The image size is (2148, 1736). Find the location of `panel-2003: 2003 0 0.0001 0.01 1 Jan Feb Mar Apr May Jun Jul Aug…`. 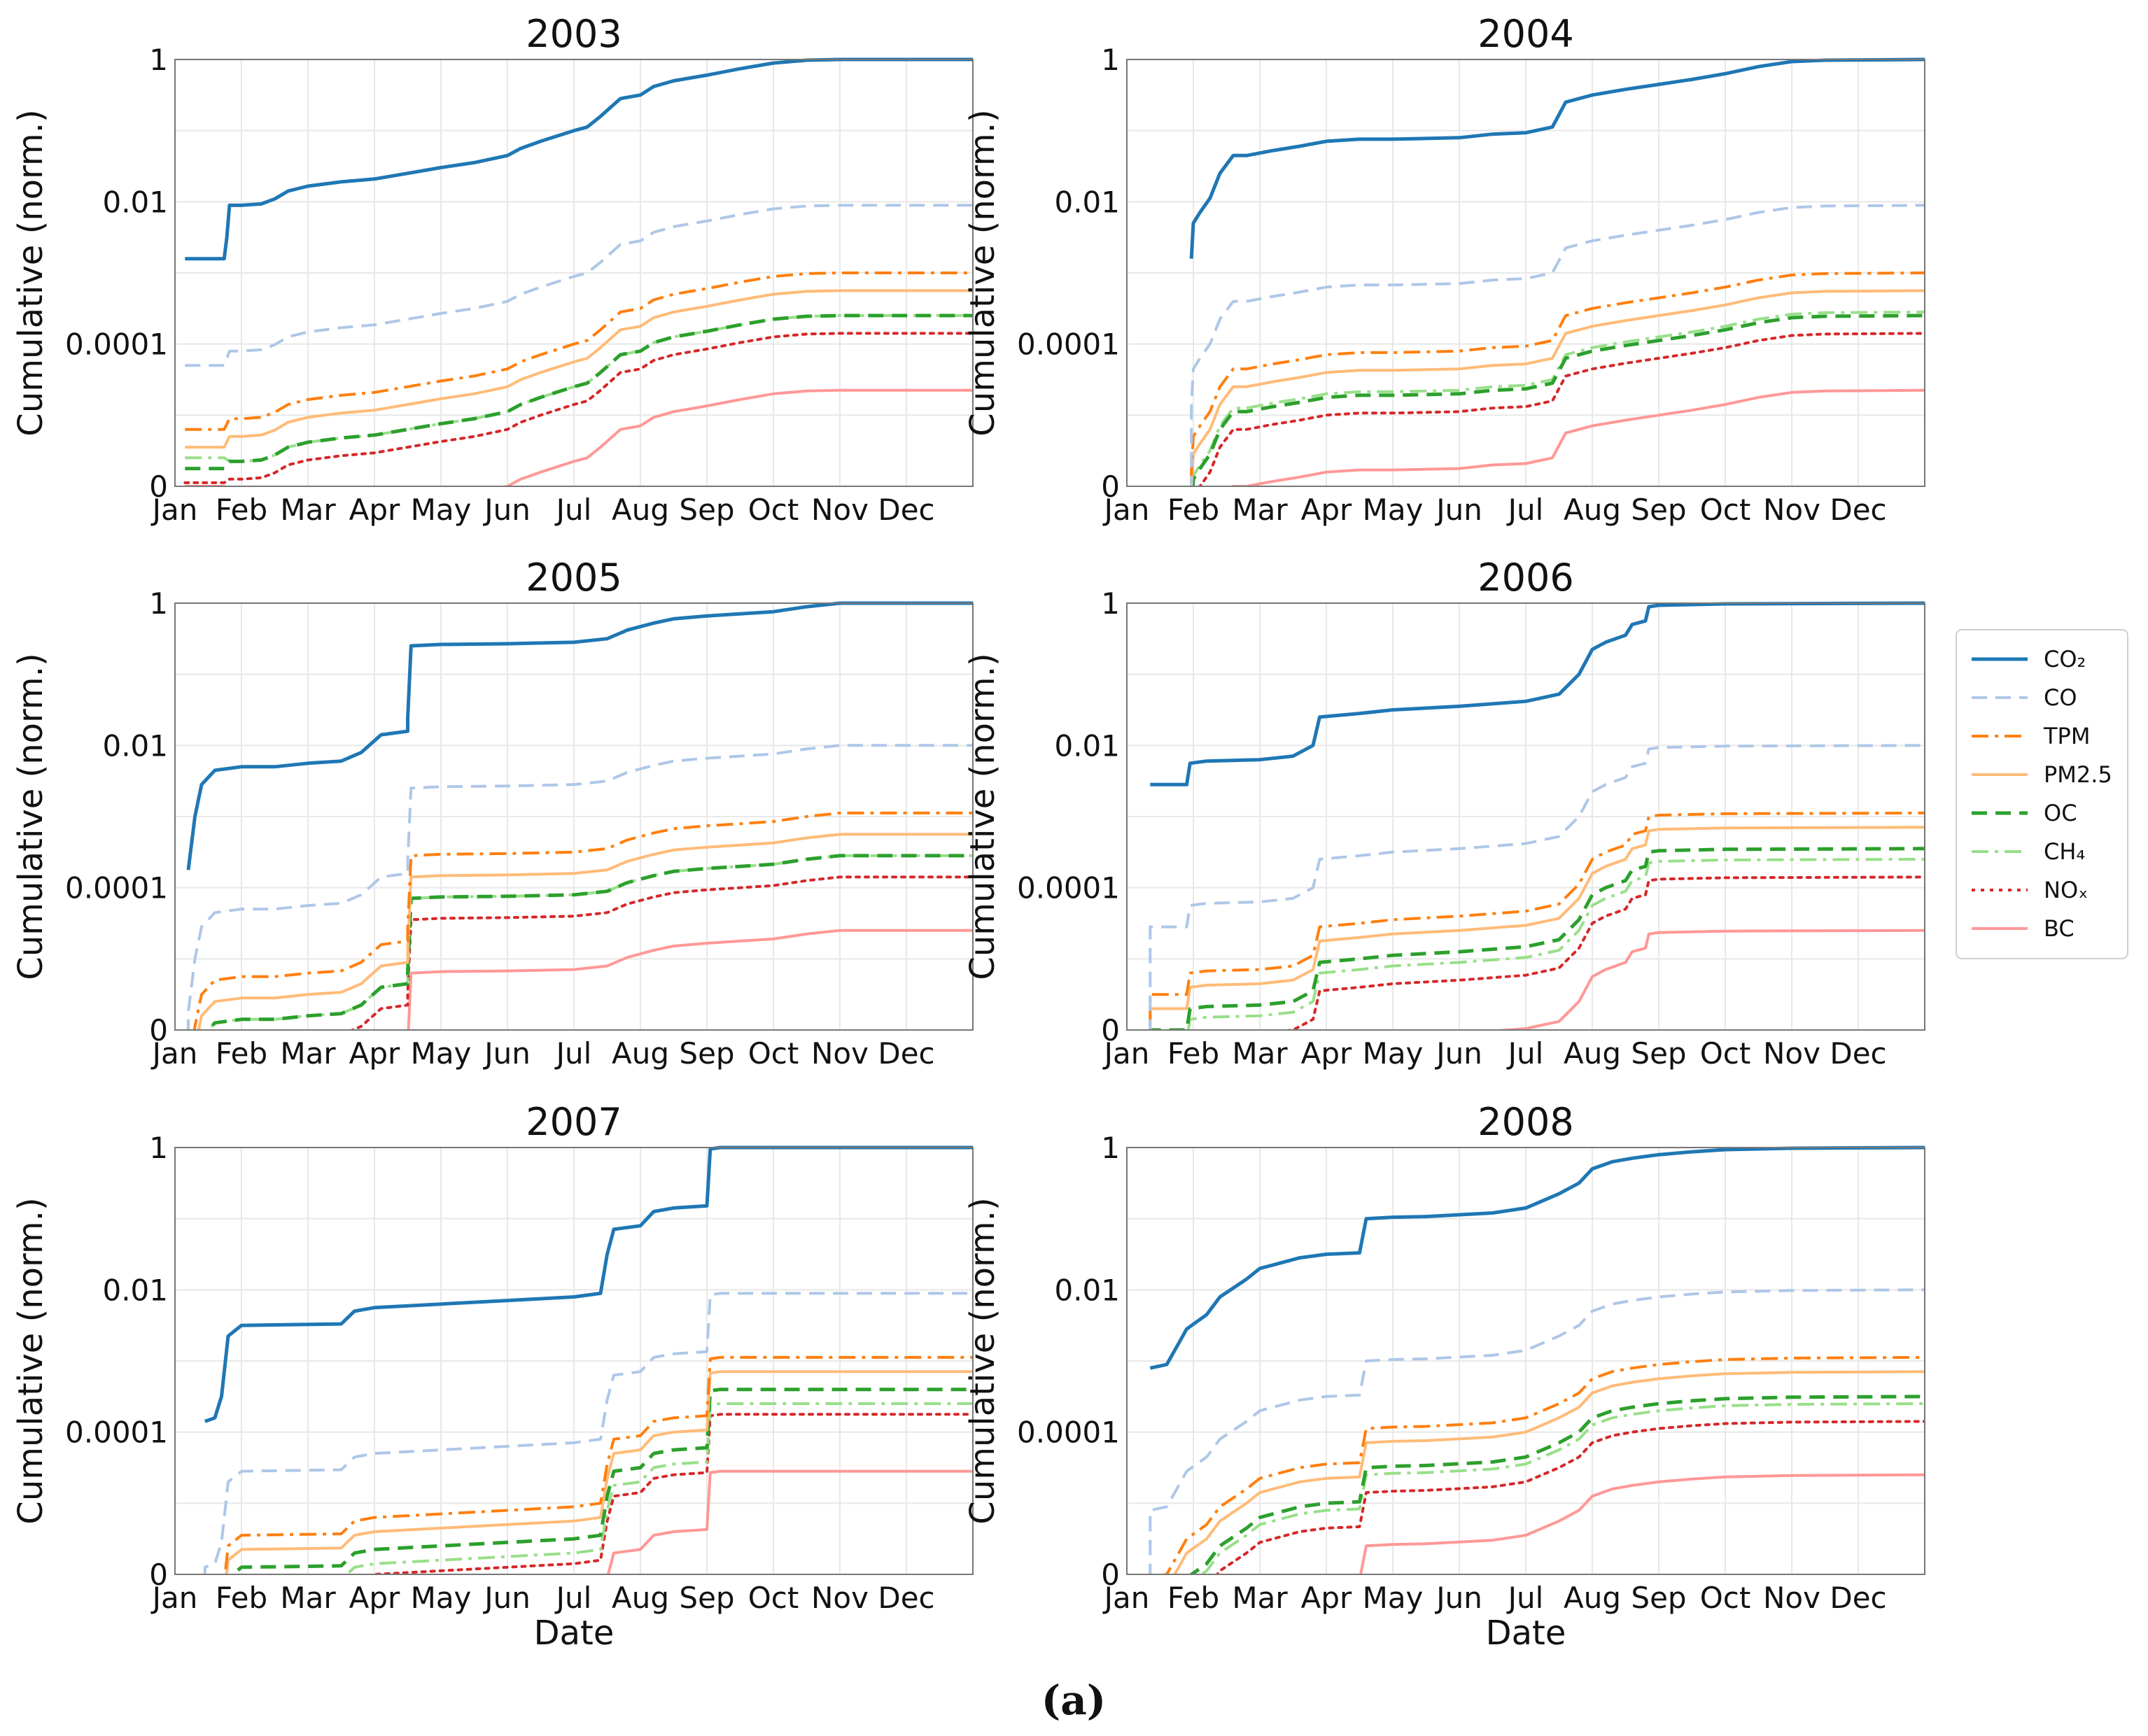

panel-2003: 2003 0 0.0001 0.01 1 Jan Feb Mar Apr May Jun Jul Aug… is located at coordinates (493, 269).